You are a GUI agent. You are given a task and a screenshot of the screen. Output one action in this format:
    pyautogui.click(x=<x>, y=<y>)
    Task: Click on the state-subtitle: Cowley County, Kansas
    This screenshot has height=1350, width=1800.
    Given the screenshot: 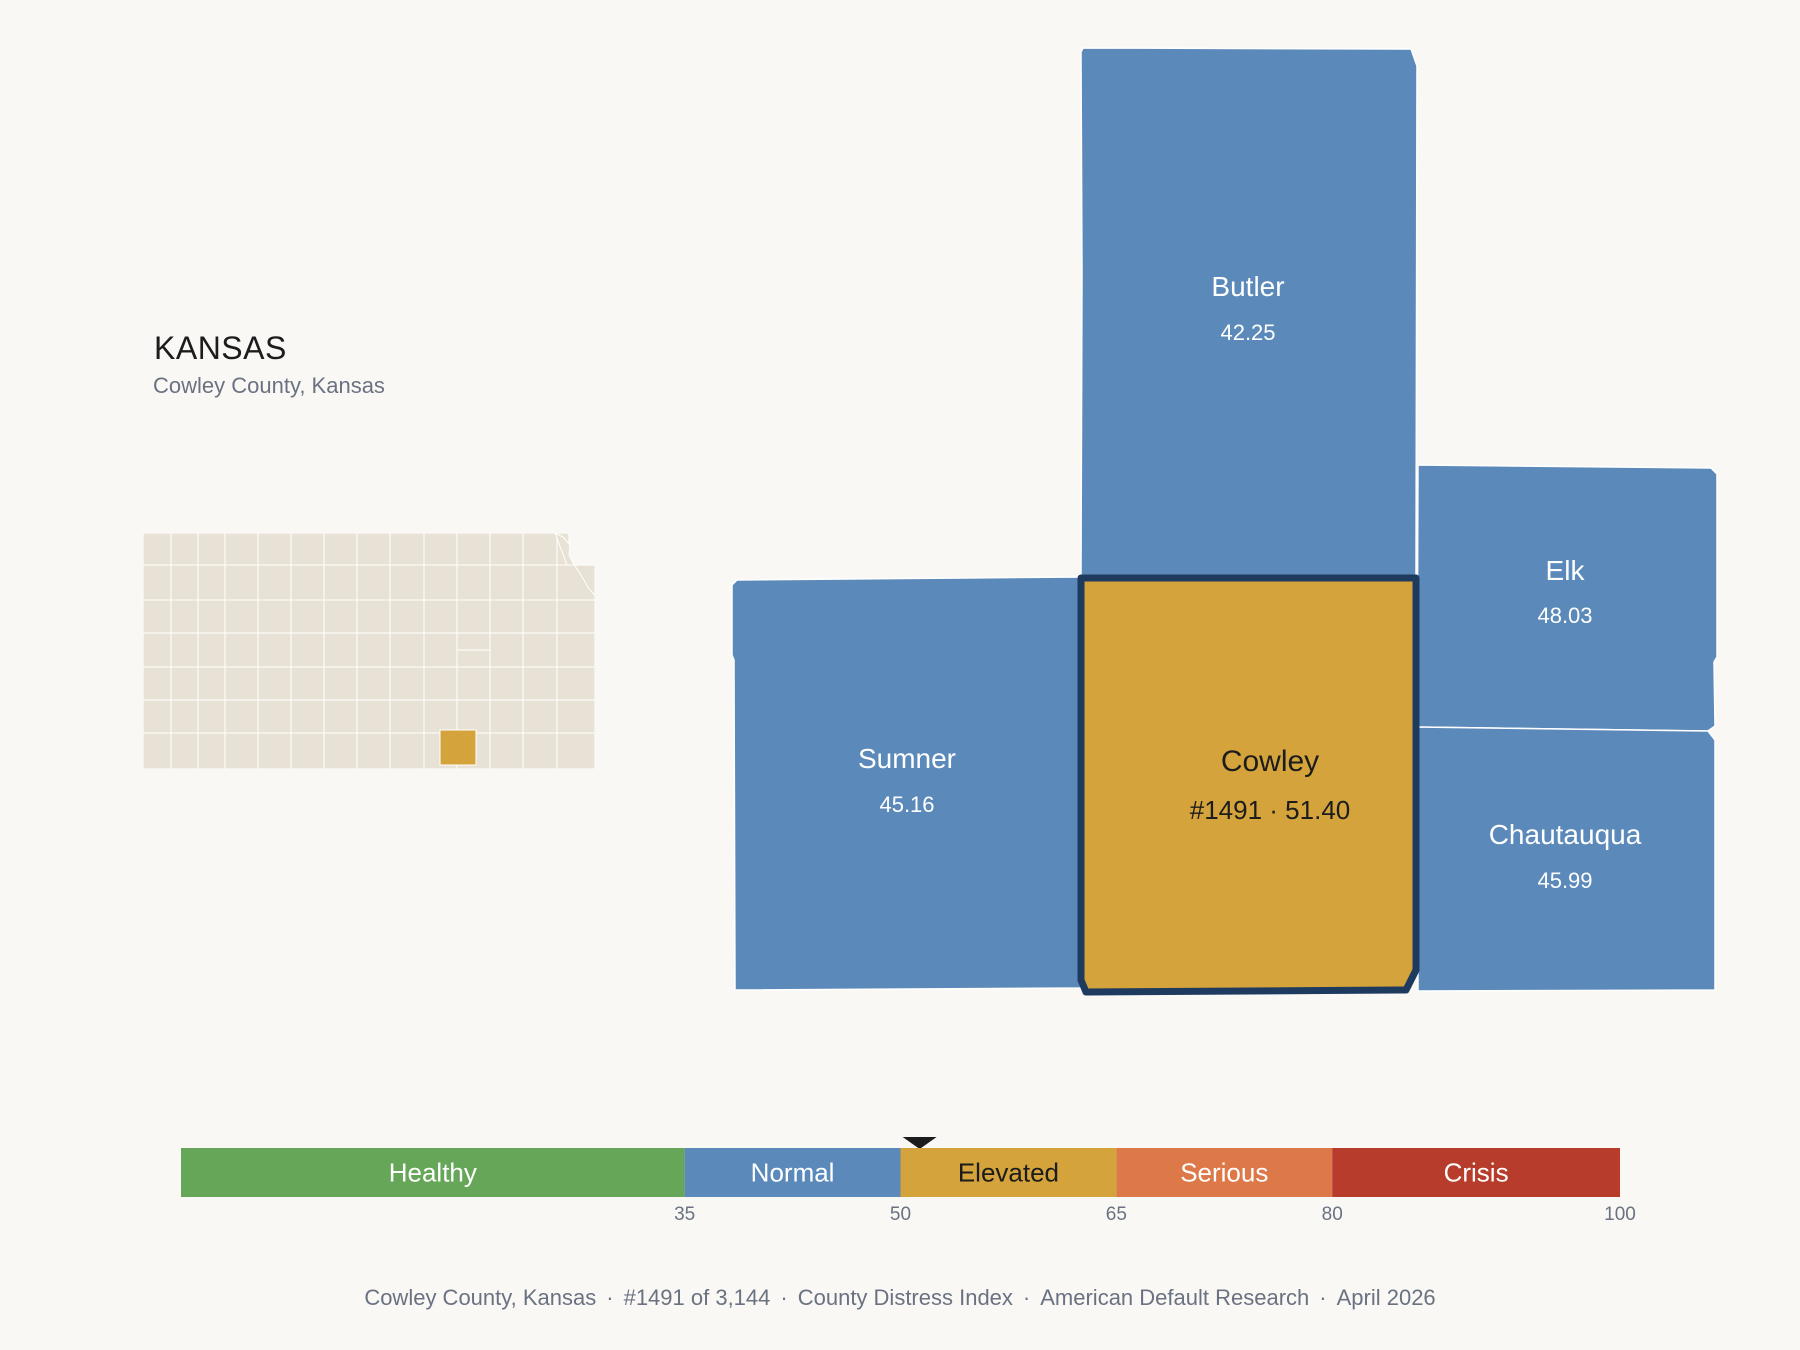 What is the action you would take?
    pyautogui.click(x=269, y=385)
    